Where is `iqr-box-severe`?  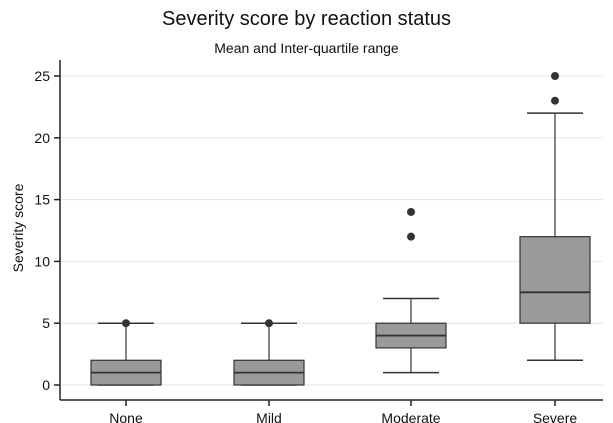 iqr-box-severe is located at coordinates (555, 280).